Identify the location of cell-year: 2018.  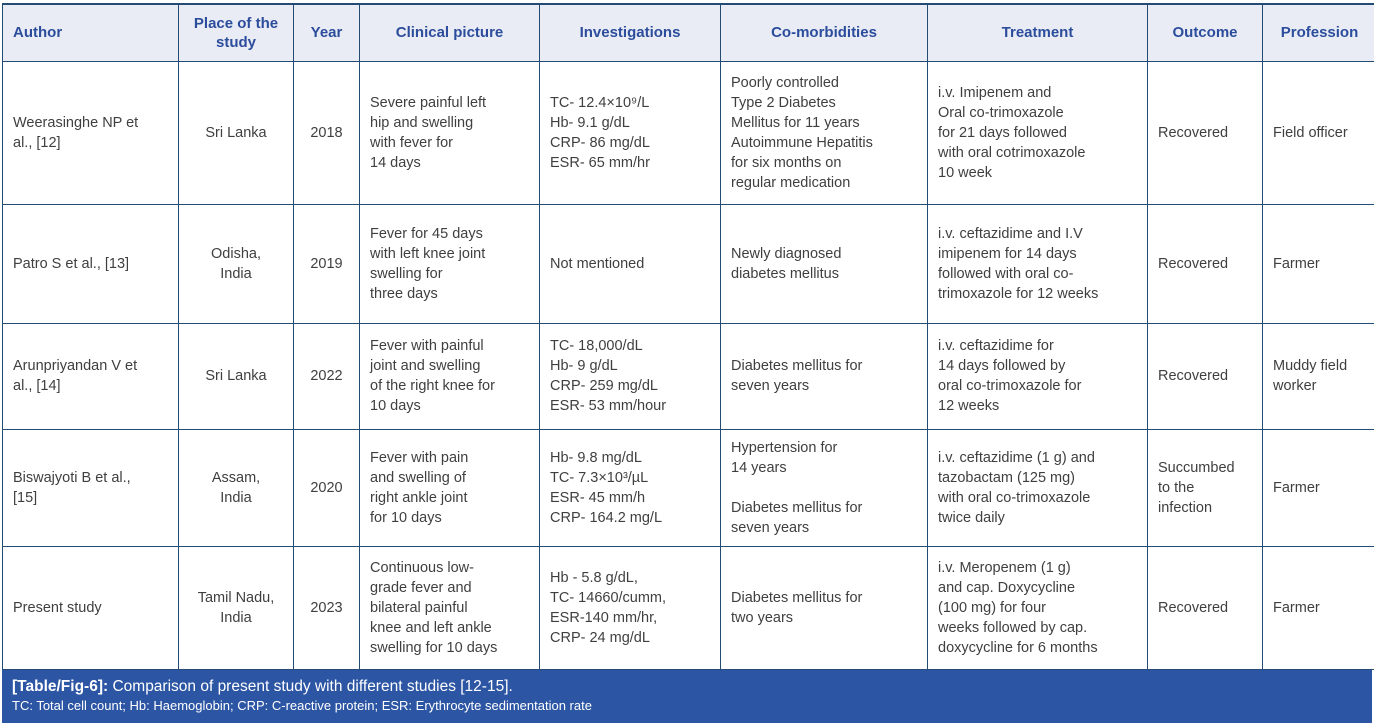
(326, 132).